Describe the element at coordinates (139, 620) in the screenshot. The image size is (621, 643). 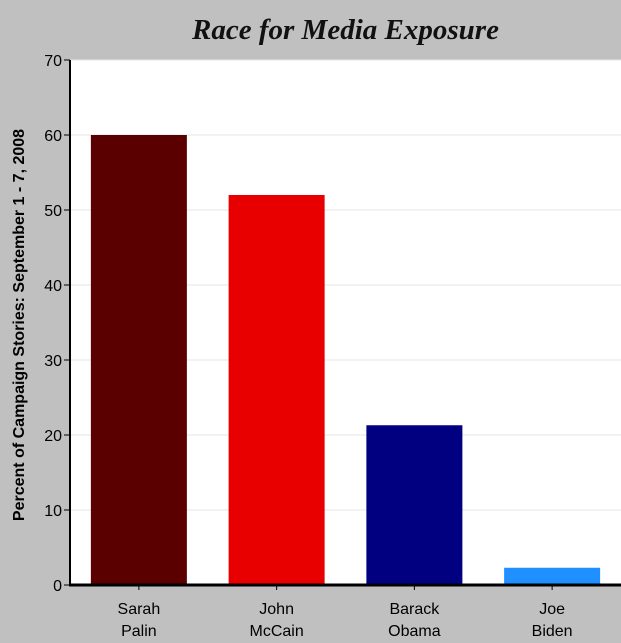
I see `x-tick-label: Sarah Palin` at that location.